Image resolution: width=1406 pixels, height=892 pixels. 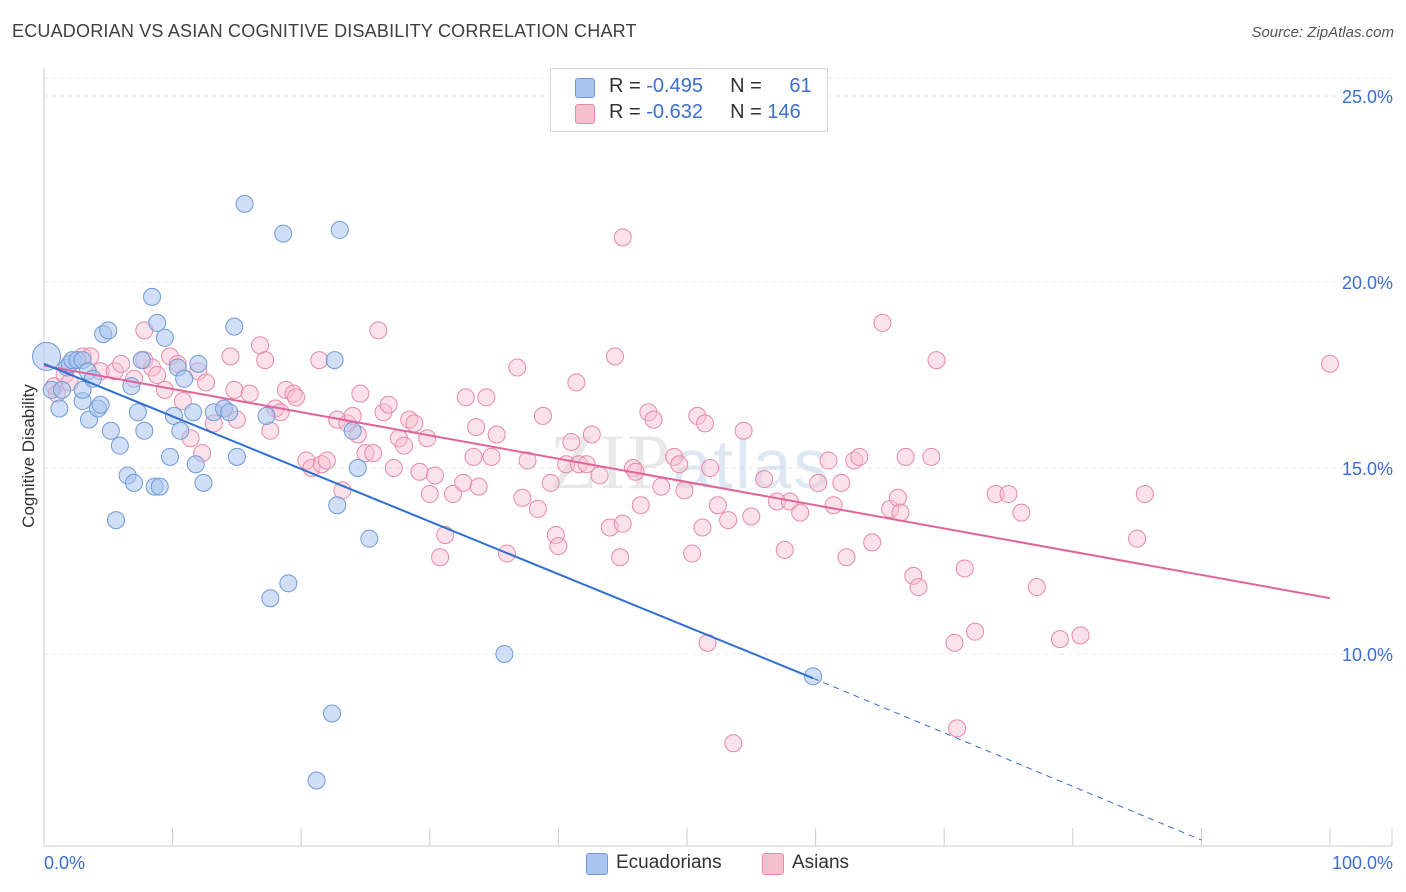 What do you see at coordinates (64, 863) in the screenshot?
I see `x-tick-label: 0.0%` at bounding box center [64, 863].